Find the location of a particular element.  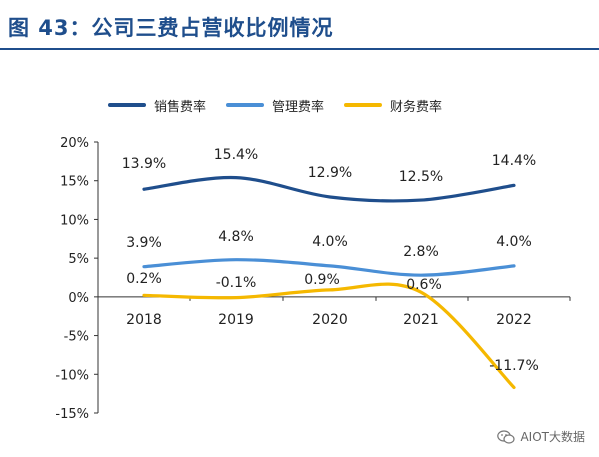

chart-legend: 销售费率 管理费率 财务费率 is located at coordinates (275, 105).